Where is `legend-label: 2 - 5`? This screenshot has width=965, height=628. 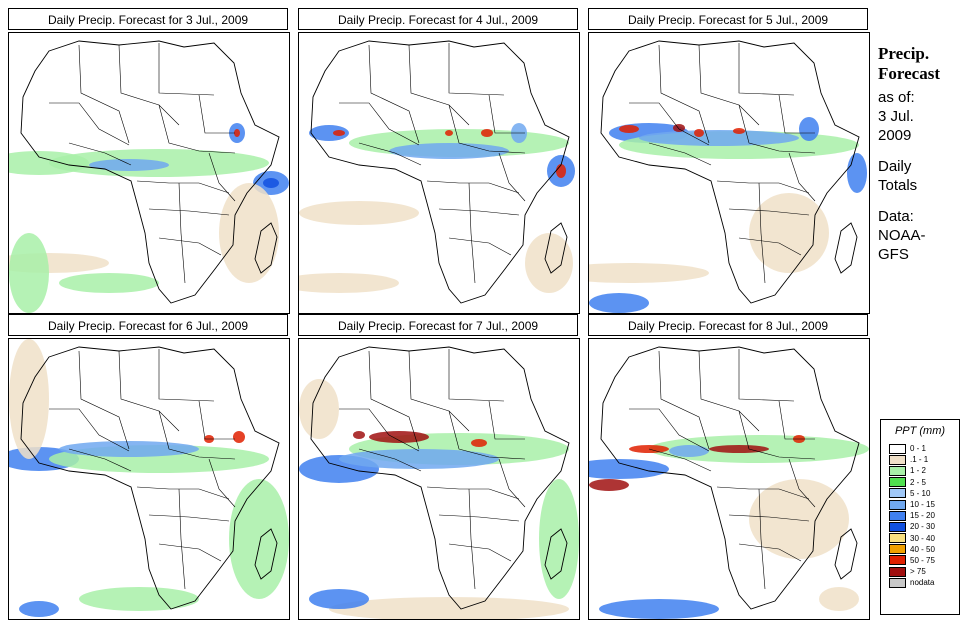
legend-label: 2 - 5 is located at coordinates (918, 482).